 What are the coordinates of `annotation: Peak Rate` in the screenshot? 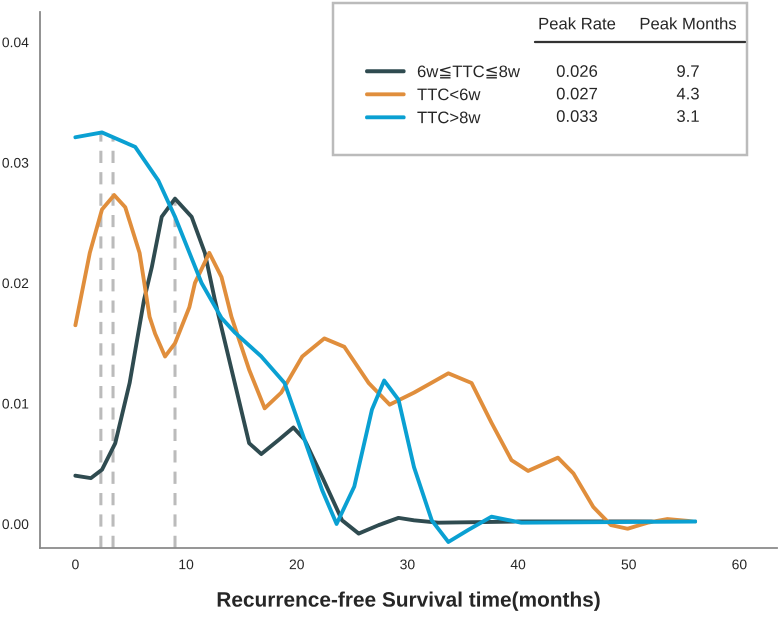 It's located at (577, 23).